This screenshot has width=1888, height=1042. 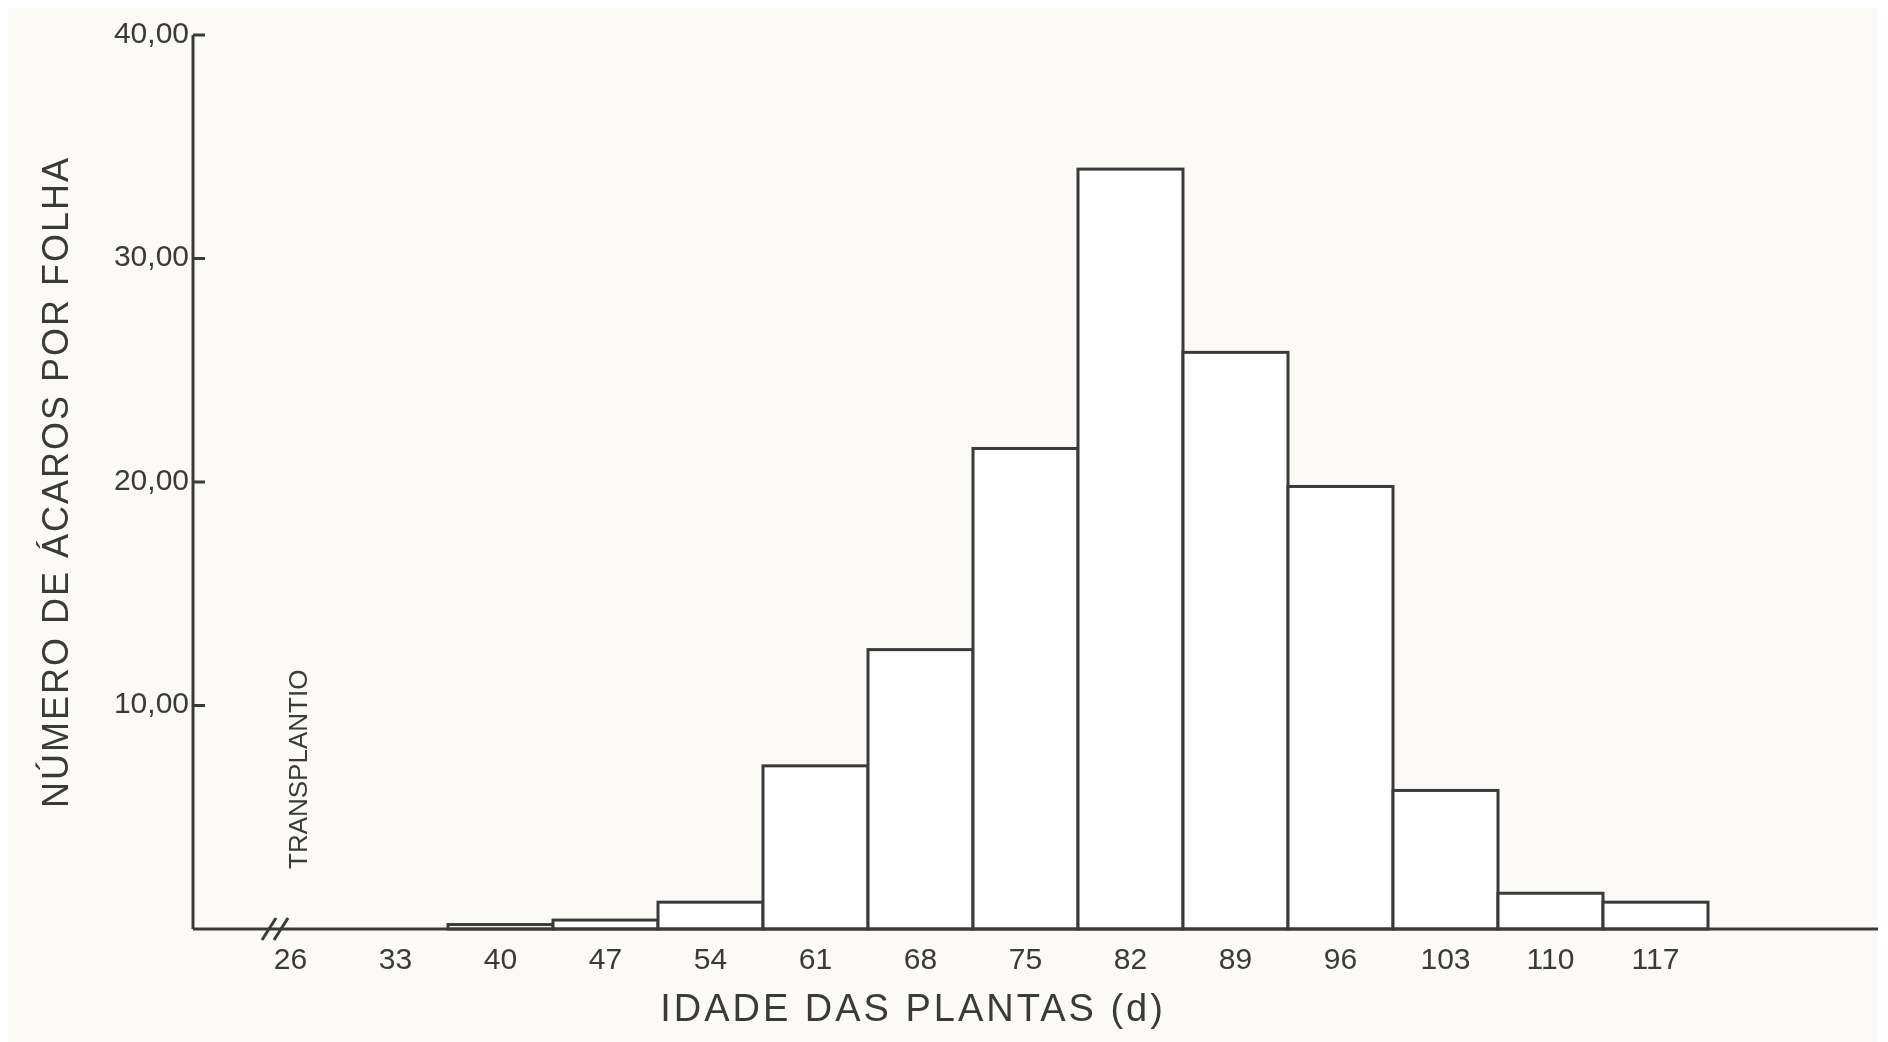 I want to click on y-tick-label: 10,00, so click(x=151, y=703).